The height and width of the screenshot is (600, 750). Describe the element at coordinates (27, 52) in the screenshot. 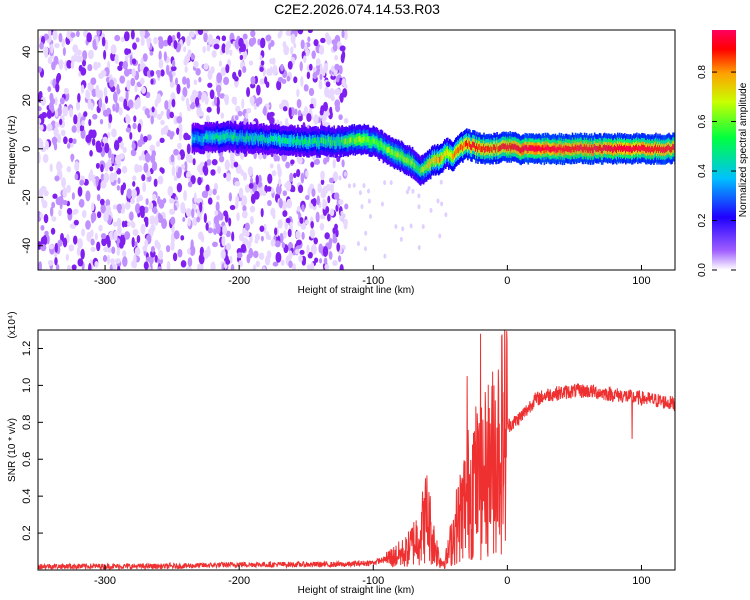

I see `y-tick-label: 40` at that location.